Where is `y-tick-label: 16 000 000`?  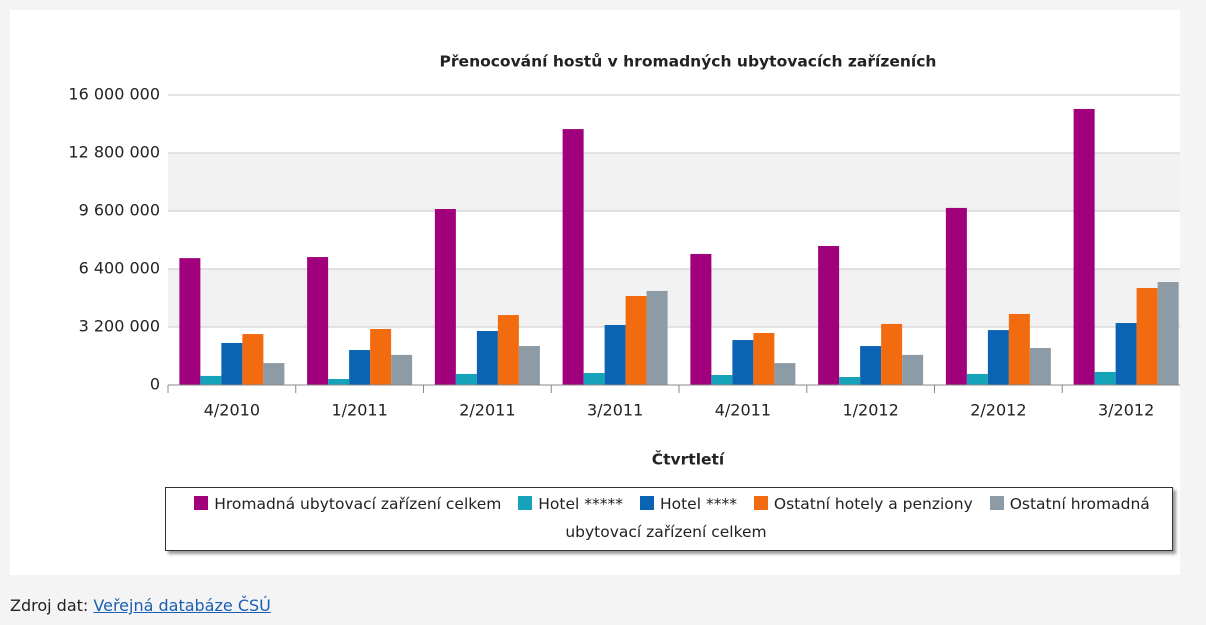 y-tick-label: 16 000 000 is located at coordinates (114, 94).